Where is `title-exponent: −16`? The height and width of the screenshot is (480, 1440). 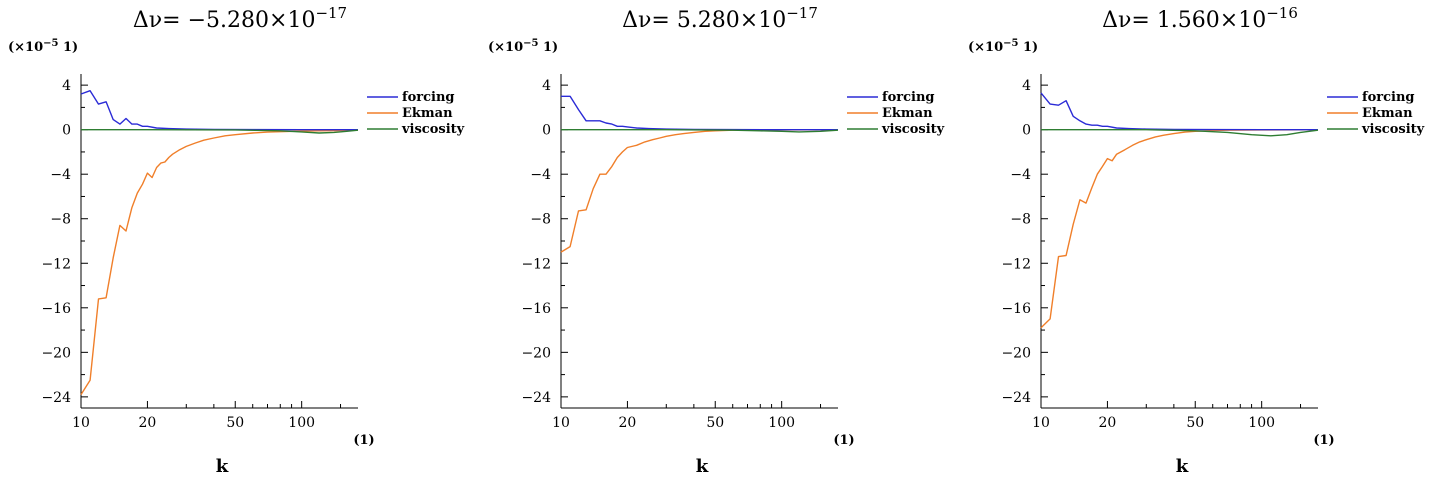 title-exponent: −16 is located at coordinates (1282, 13).